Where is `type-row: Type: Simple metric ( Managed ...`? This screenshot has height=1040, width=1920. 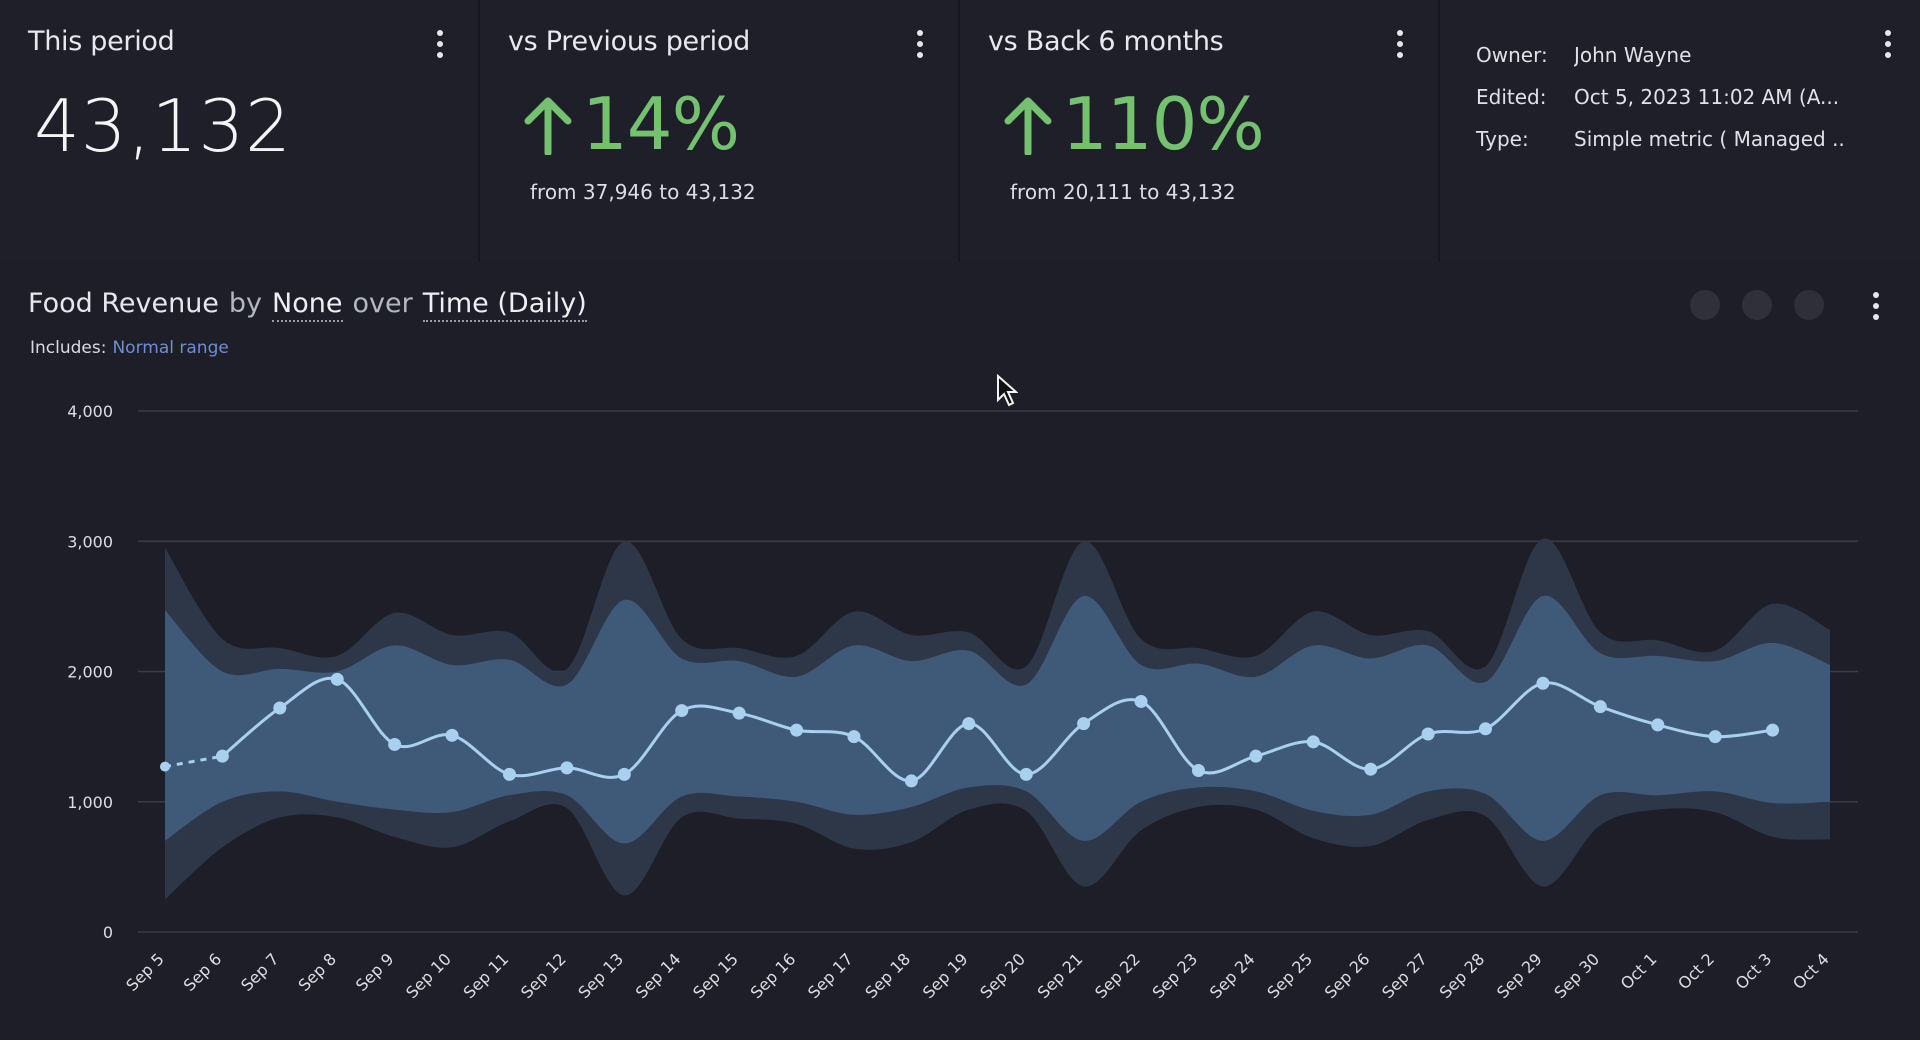 type-row: Type: Simple metric ( Managed ... is located at coordinates (1660, 139).